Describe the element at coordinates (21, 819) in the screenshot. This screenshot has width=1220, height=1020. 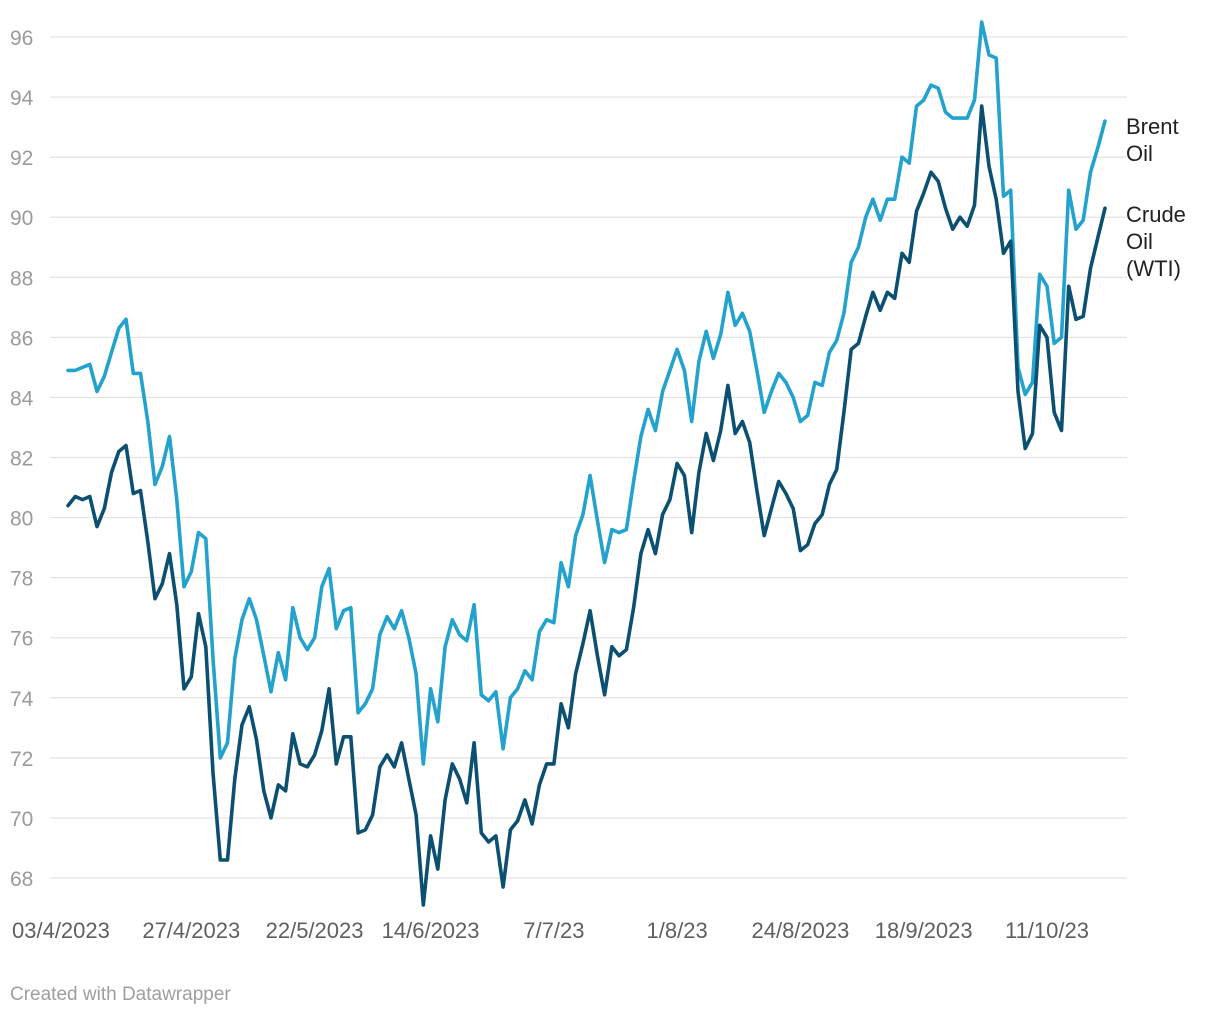
I see `y-tick-label-70: 70` at that location.